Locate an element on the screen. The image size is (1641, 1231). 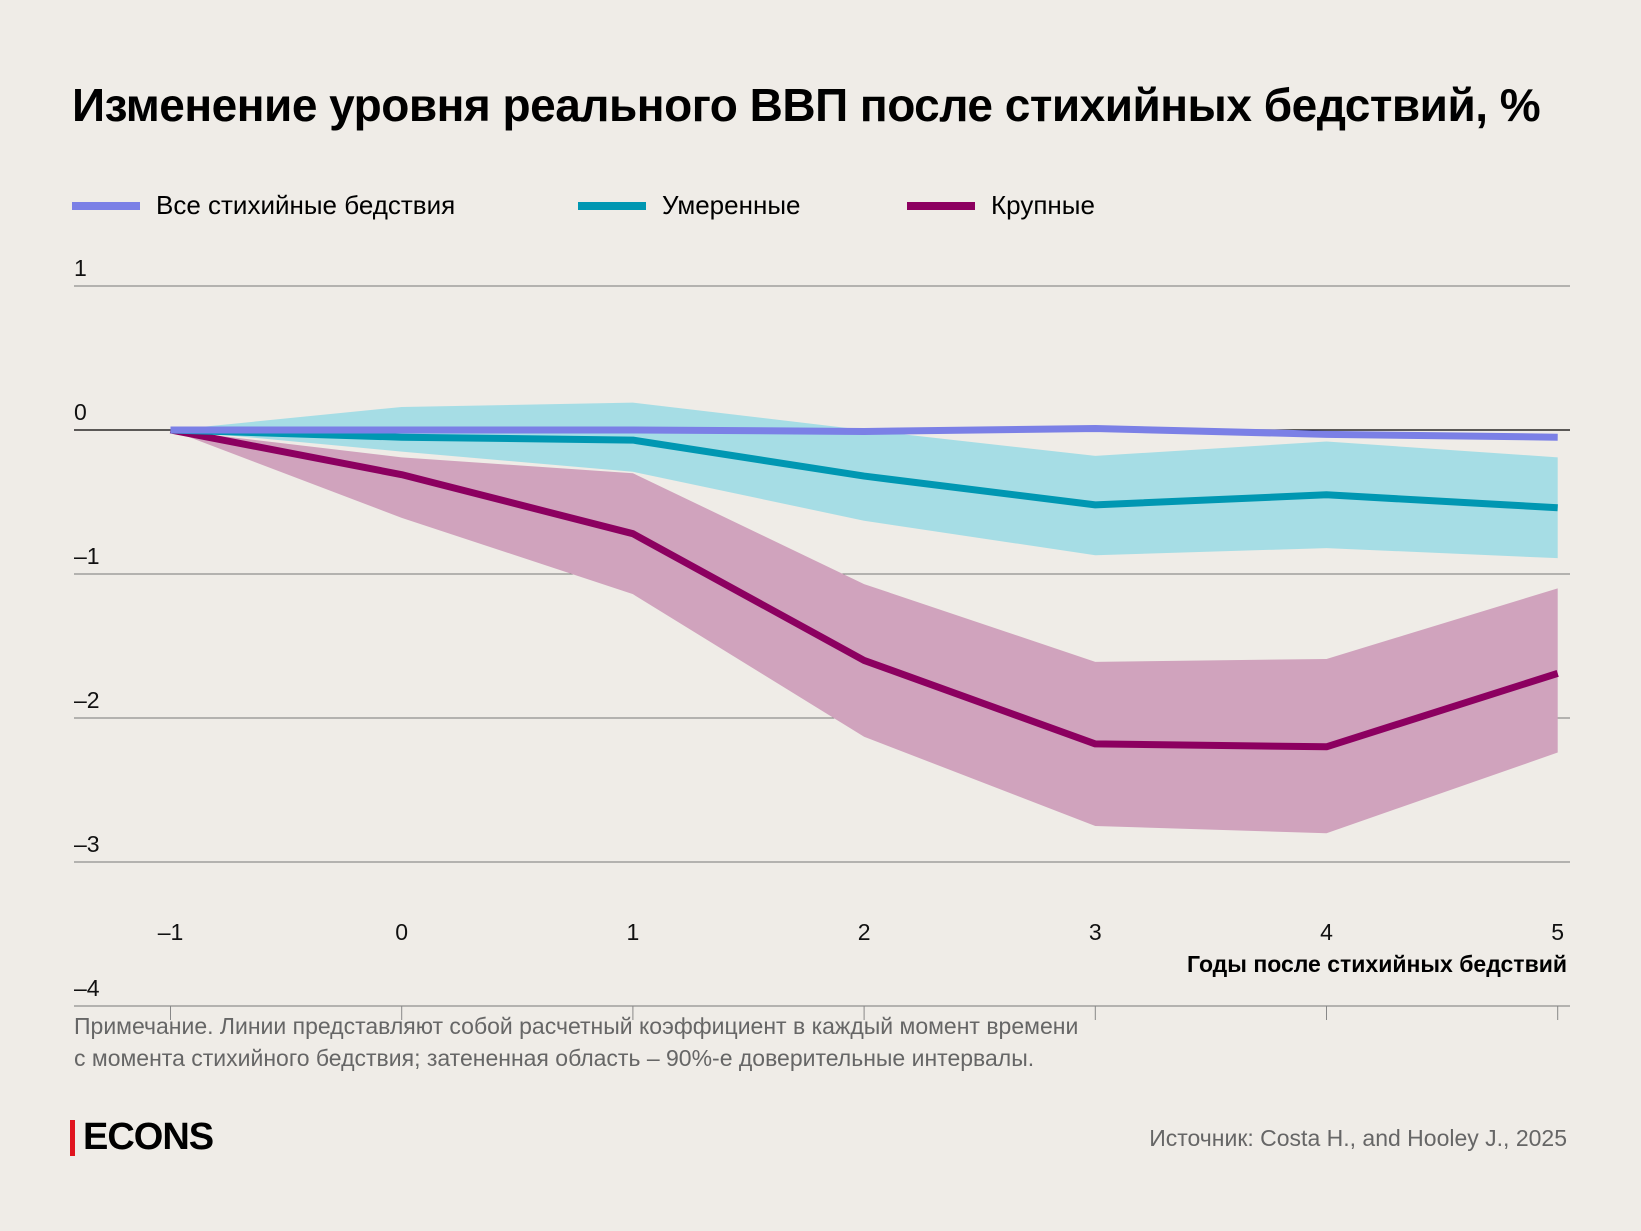
x-tick-label: 5 is located at coordinates (1557, 932).